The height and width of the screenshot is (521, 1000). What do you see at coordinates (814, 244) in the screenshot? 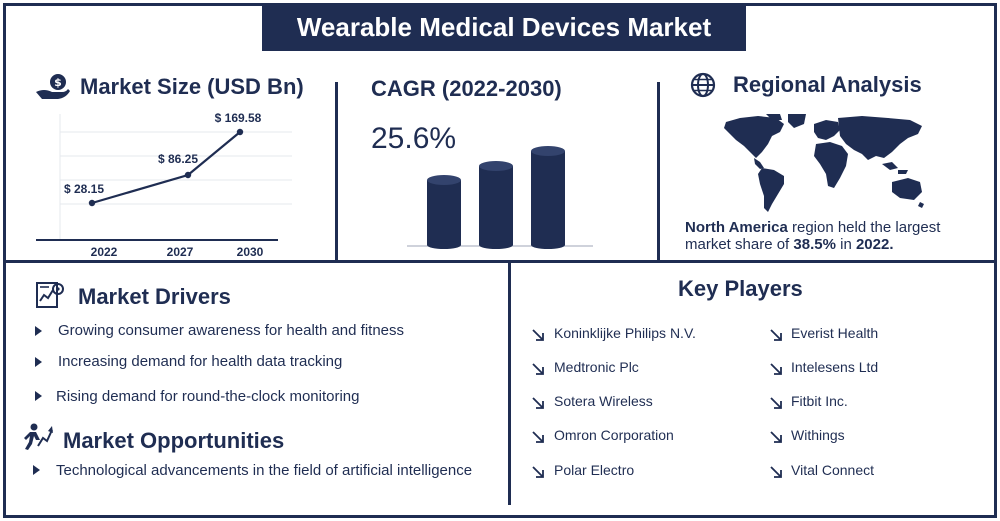
I see `region-share: 38.5%` at bounding box center [814, 244].